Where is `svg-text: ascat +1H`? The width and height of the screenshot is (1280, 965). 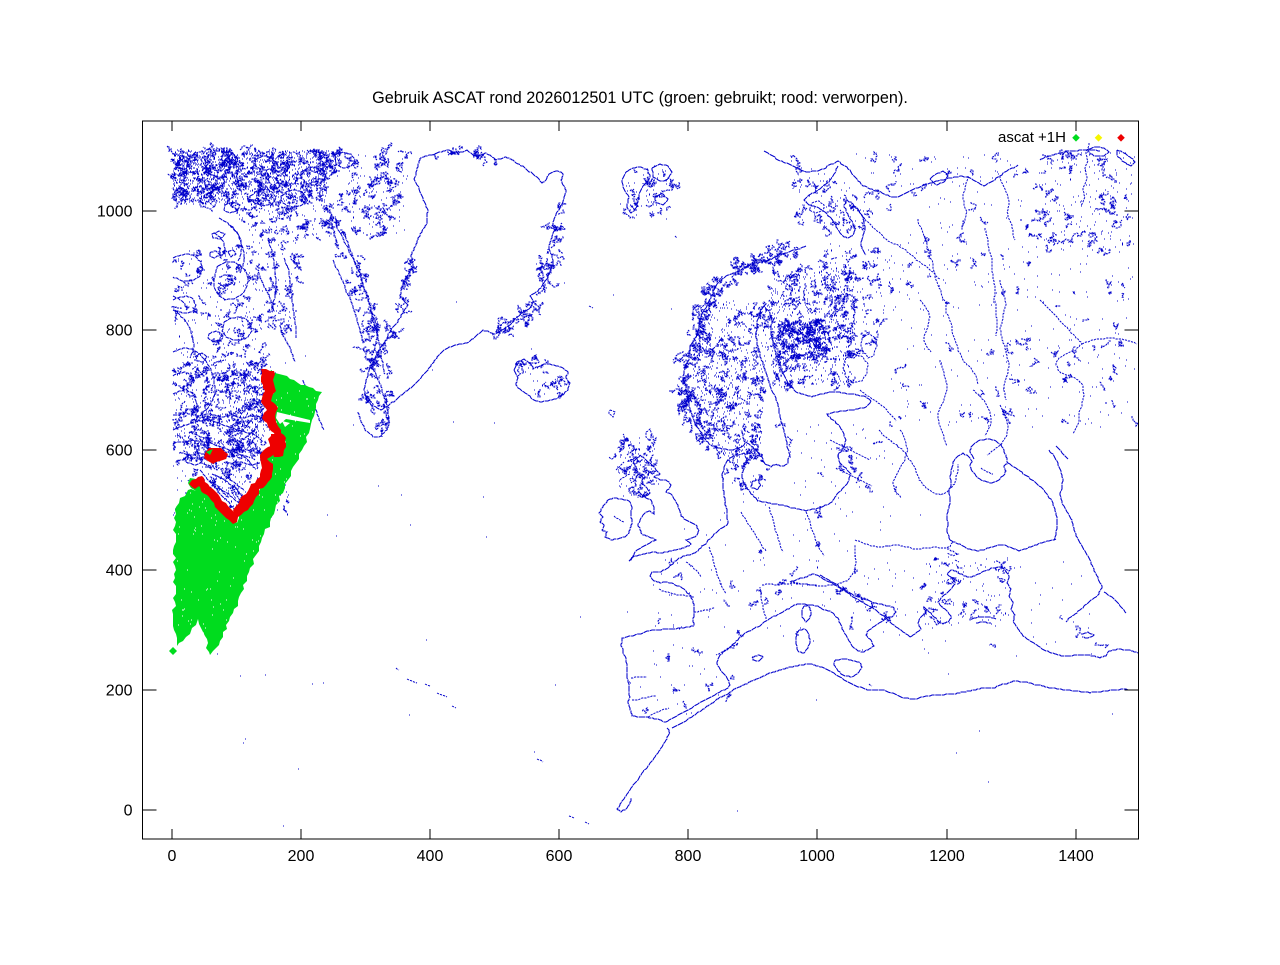
svg-text: ascat +1H is located at coordinates (1032, 137).